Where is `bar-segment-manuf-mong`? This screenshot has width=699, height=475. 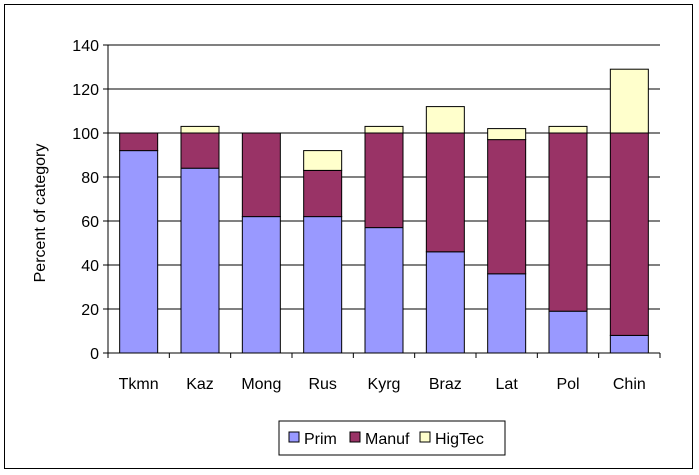 bar-segment-manuf-mong is located at coordinates (261, 175).